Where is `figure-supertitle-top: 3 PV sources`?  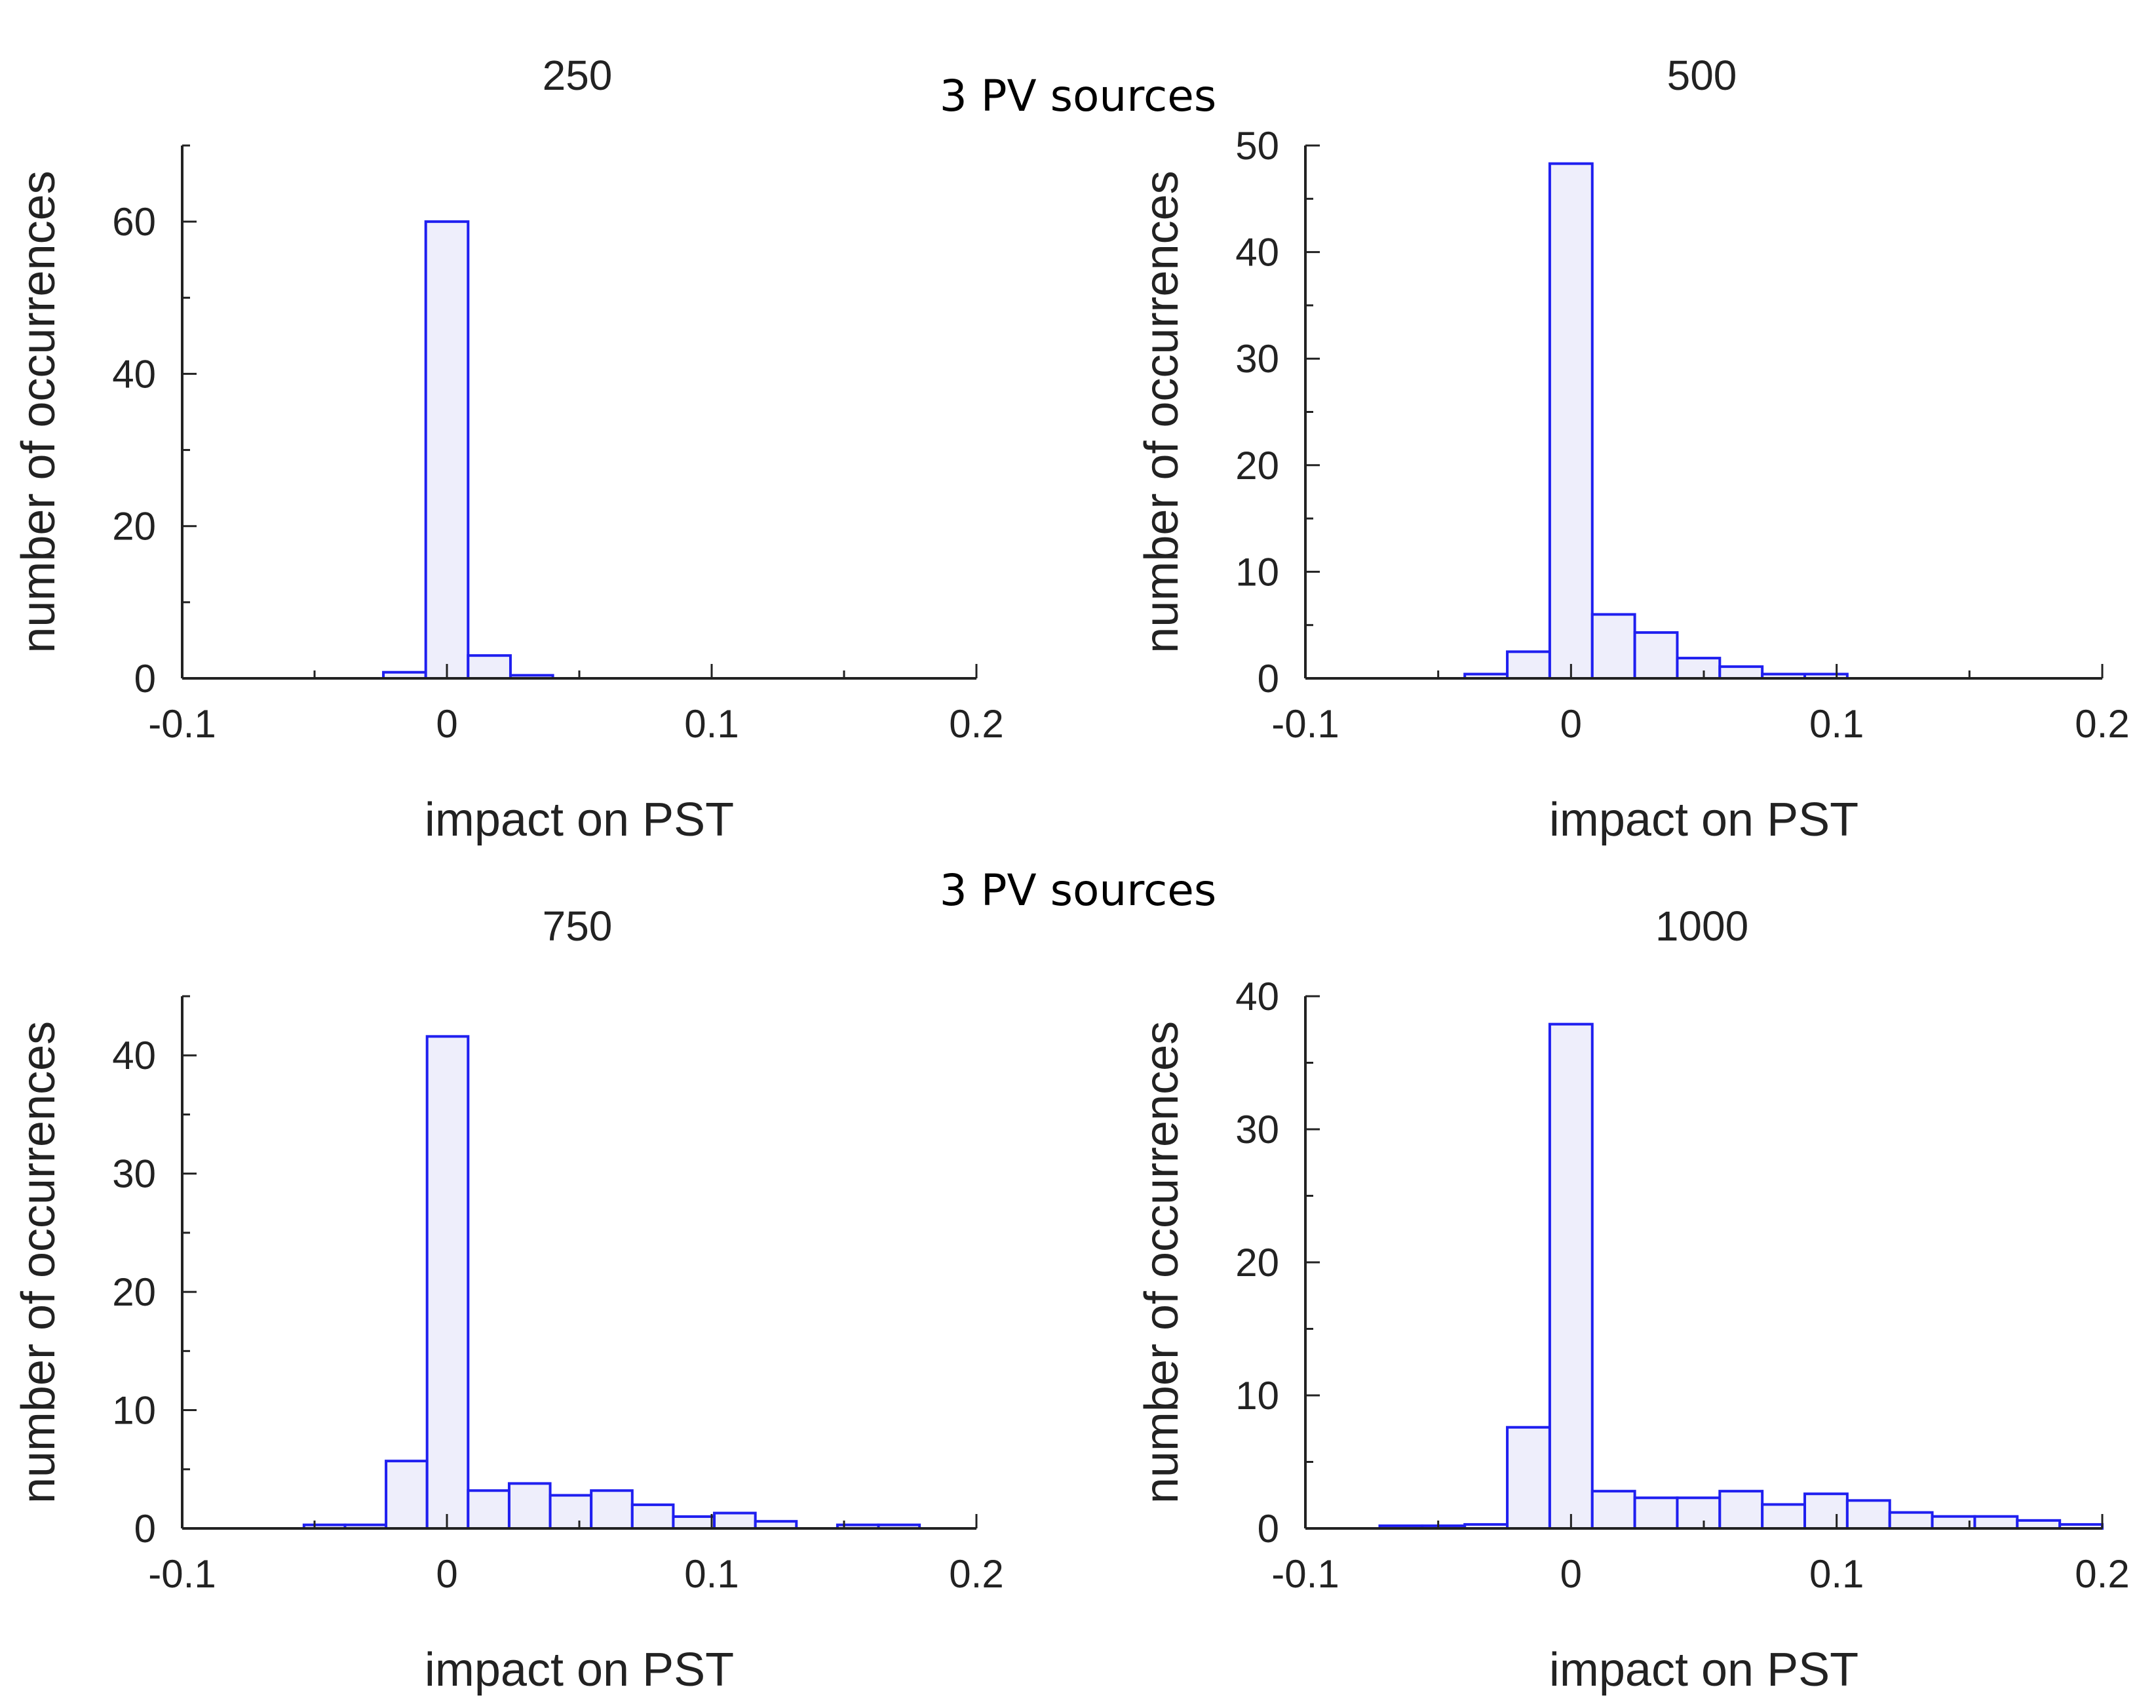
figure-supertitle-top: 3 PV sources is located at coordinates (1078, 96).